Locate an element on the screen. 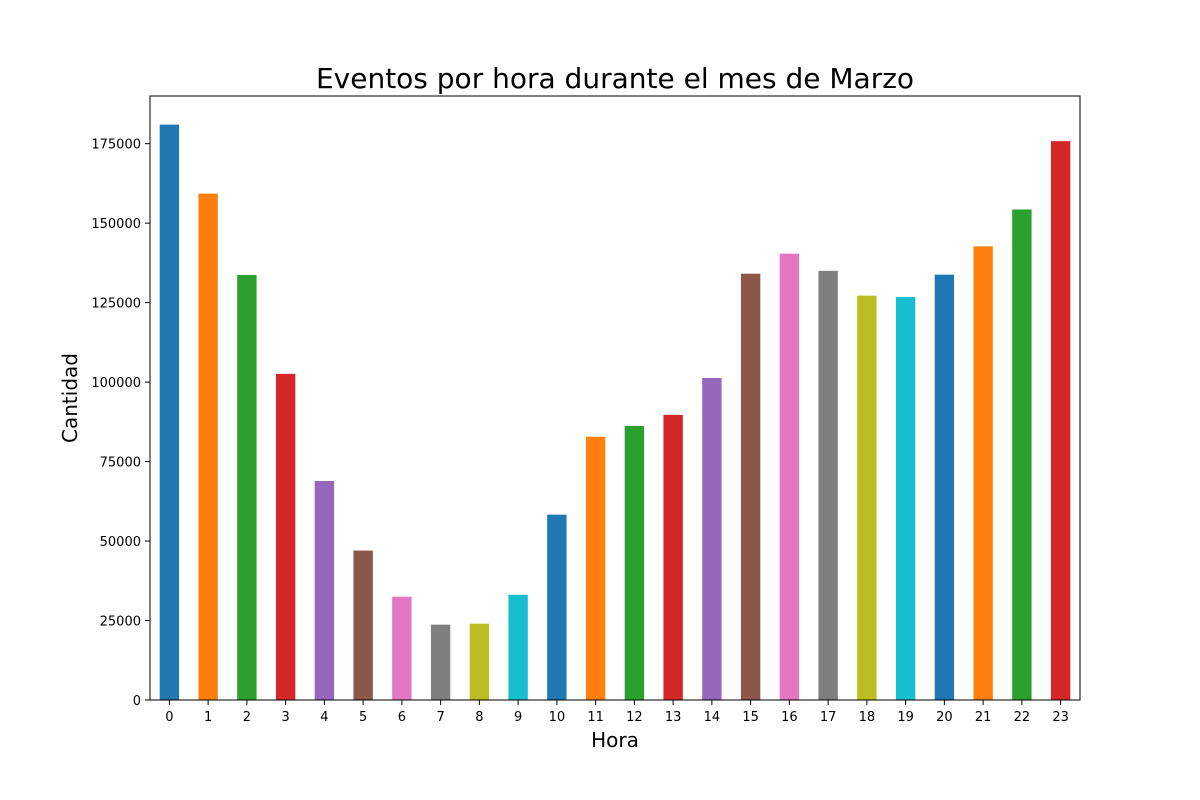  x-tick-label: 16 is located at coordinates (789, 717).